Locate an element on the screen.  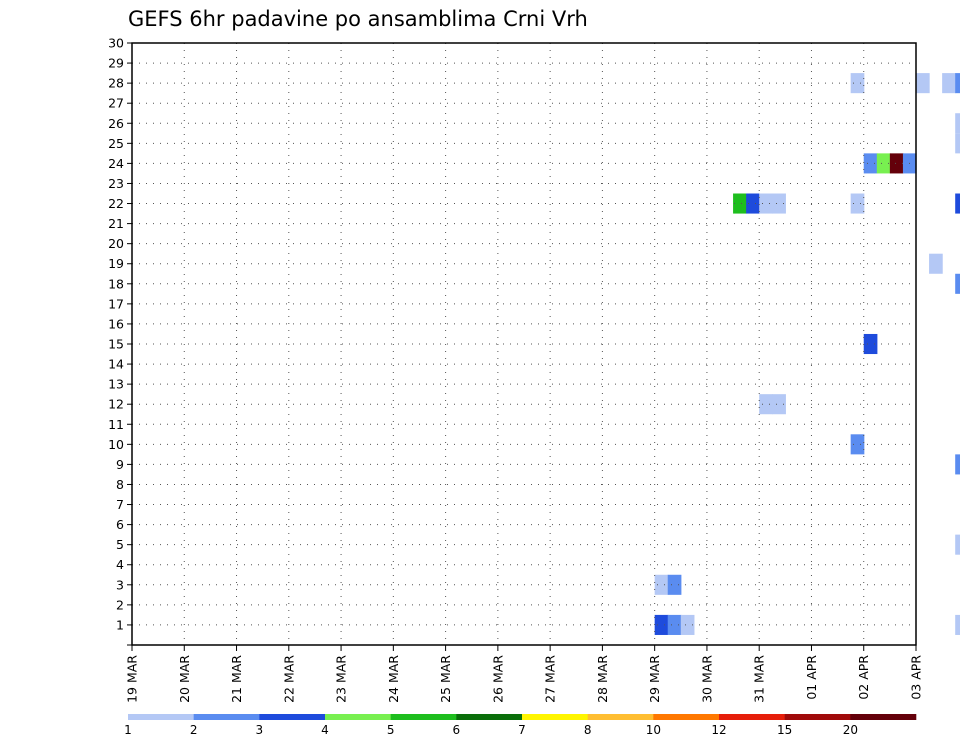
x-tick-label-9: 28 MAR is located at coordinates (602, 679).